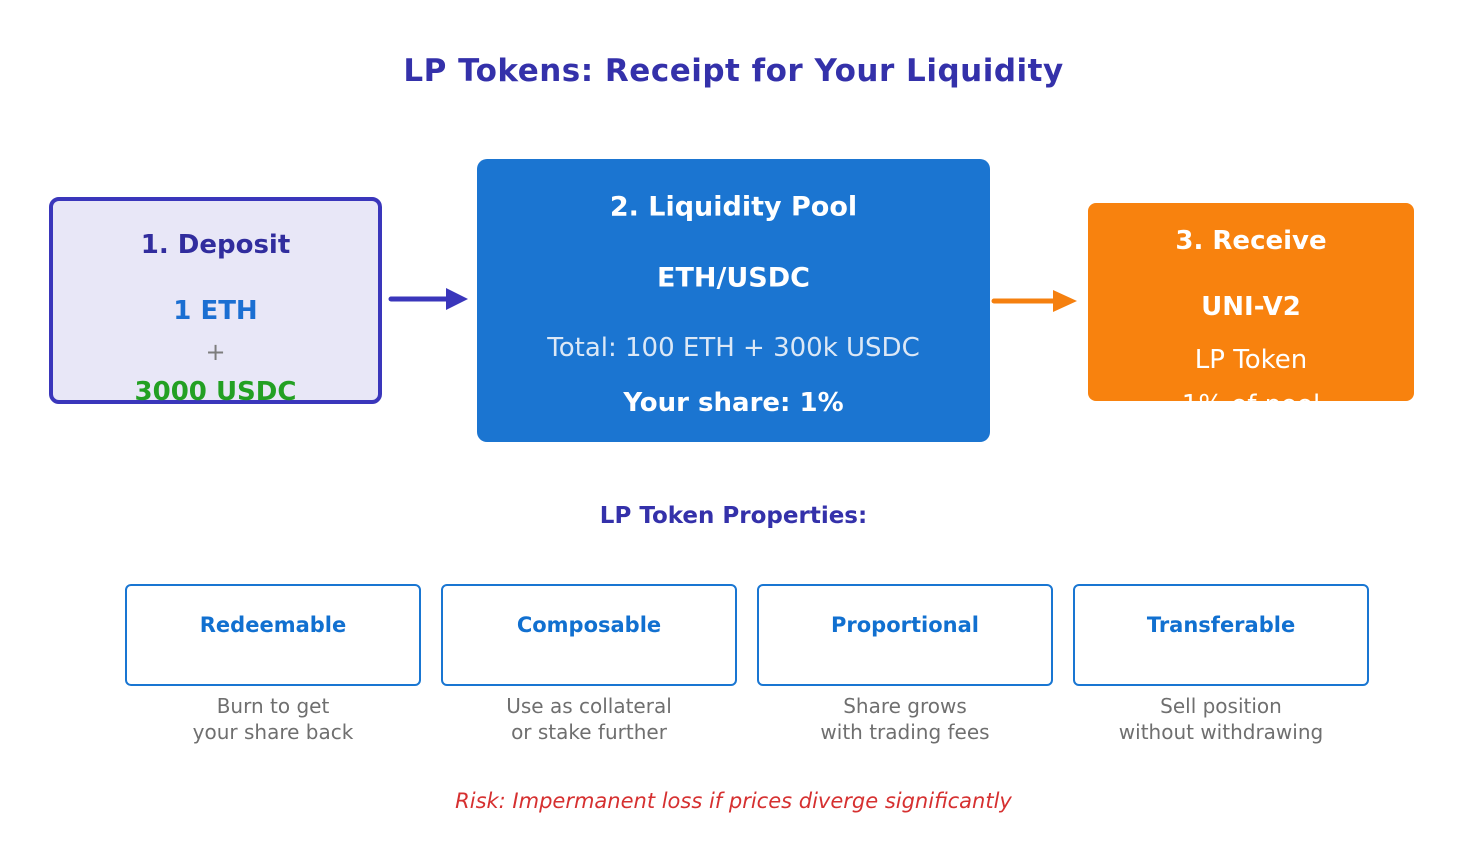 The height and width of the screenshot is (866, 1467). What do you see at coordinates (1221, 706) in the screenshot?
I see `desc-line: Sell position` at bounding box center [1221, 706].